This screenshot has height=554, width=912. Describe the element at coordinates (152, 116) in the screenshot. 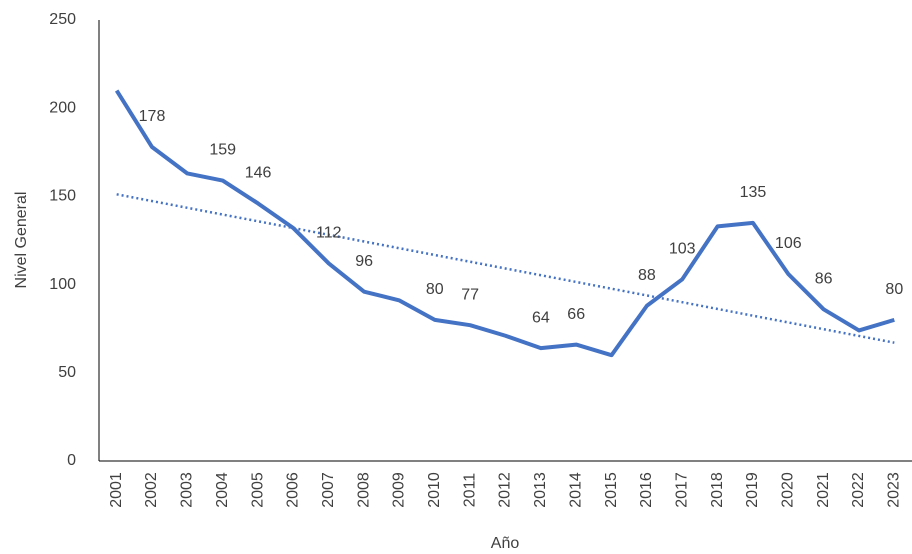

I see `data-label: 178` at that location.